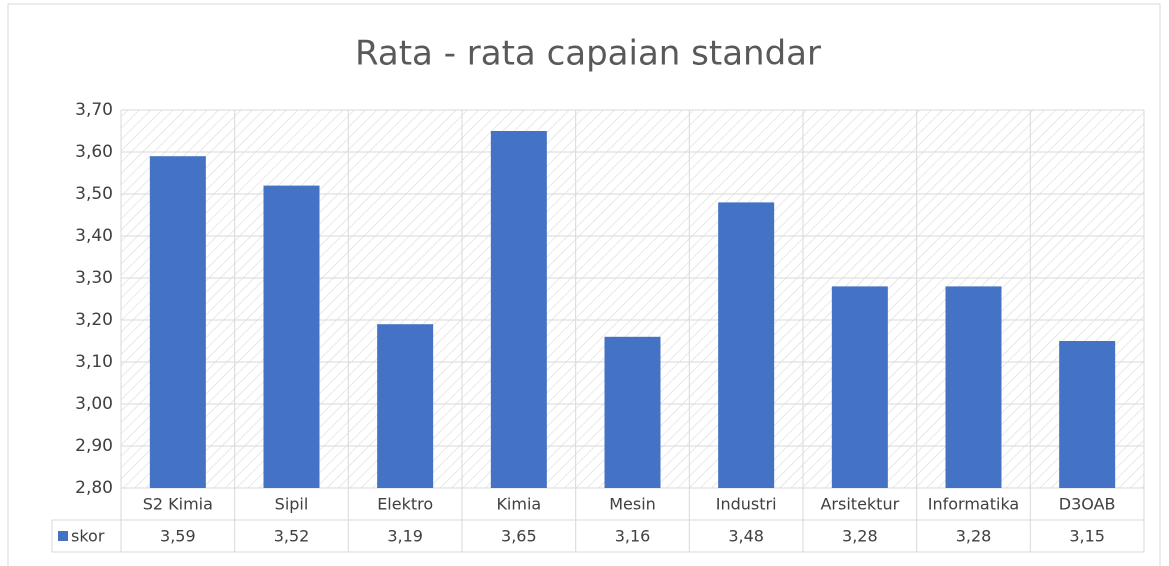 The width and height of the screenshot is (1169, 566). I want to click on y-tick-label: 3,00, so click(94, 404).